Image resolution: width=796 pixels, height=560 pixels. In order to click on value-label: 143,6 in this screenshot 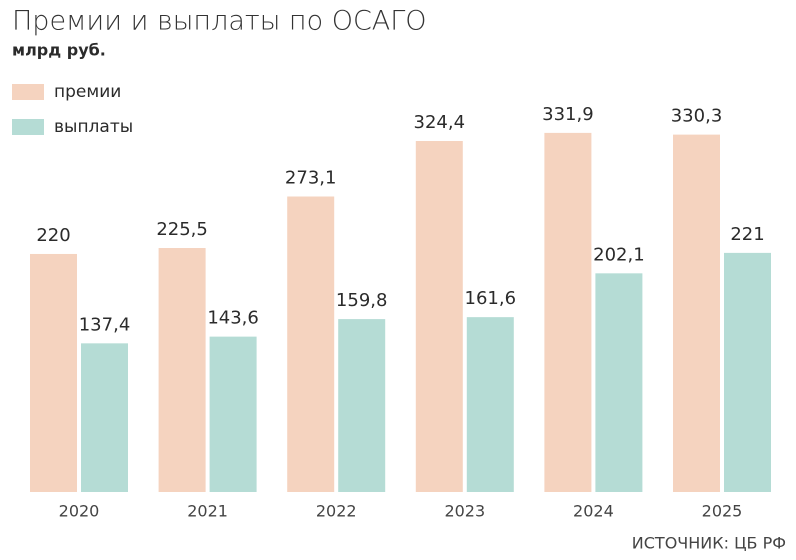, I will do `click(233, 318)`.